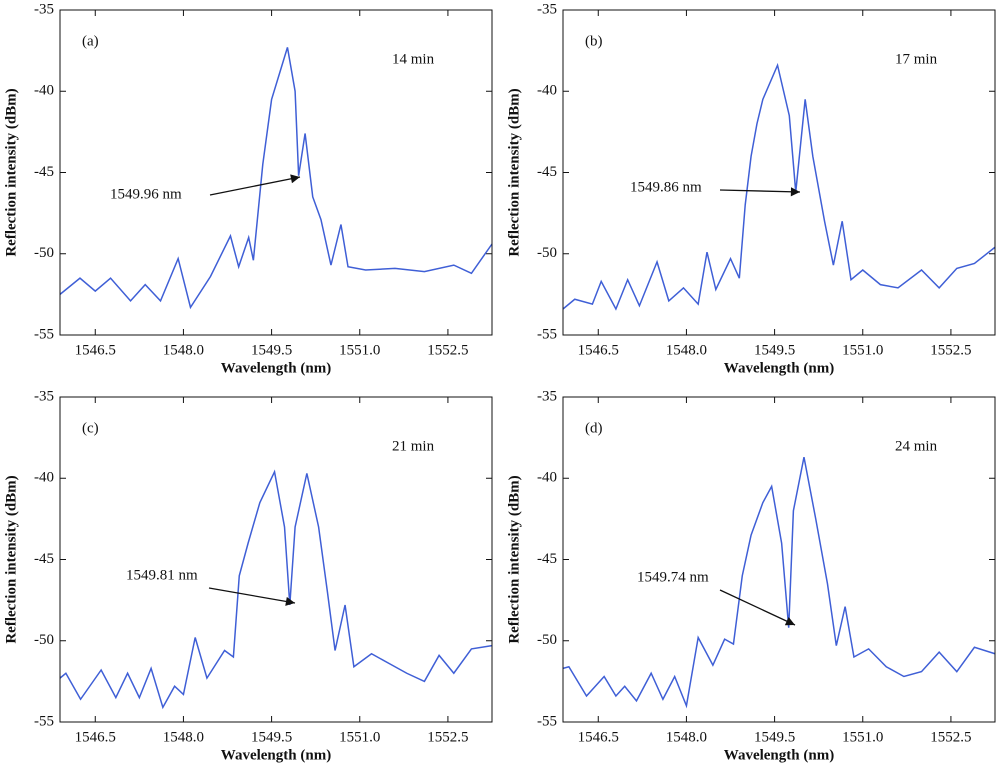  What do you see at coordinates (666, 187) in the screenshot?
I see `annotation: 1549.86 nm` at bounding box center [666, 187].